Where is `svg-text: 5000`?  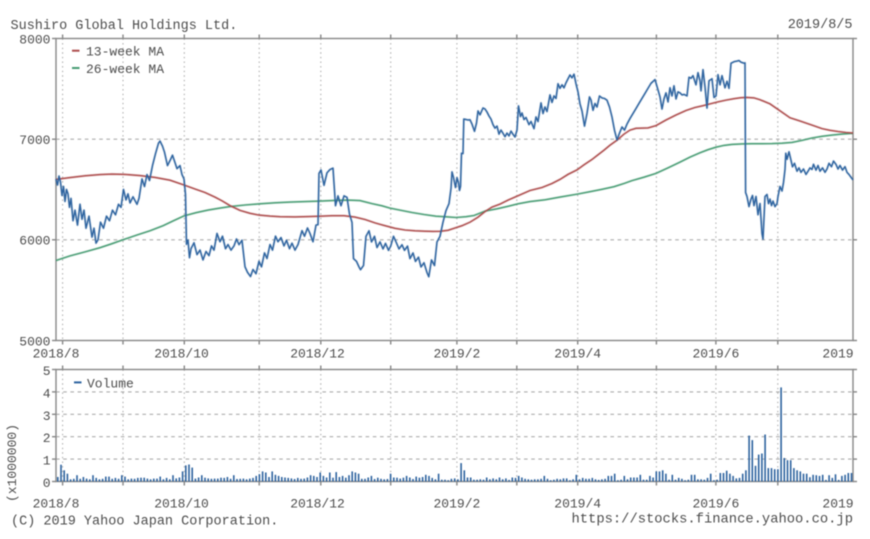
svg-text: 5000 is located at coordinates (34, 341).